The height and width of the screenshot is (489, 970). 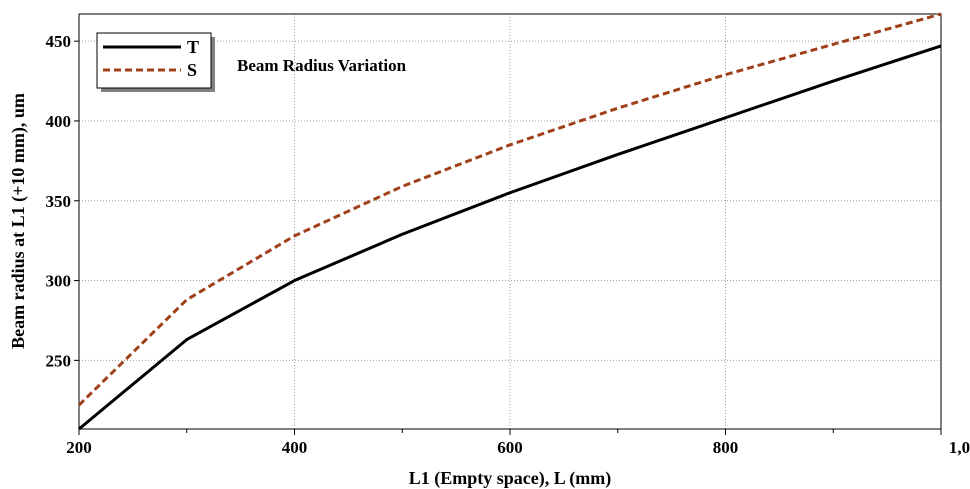 I want to click on x-tick-label: 600, so click(x=510, y=447).